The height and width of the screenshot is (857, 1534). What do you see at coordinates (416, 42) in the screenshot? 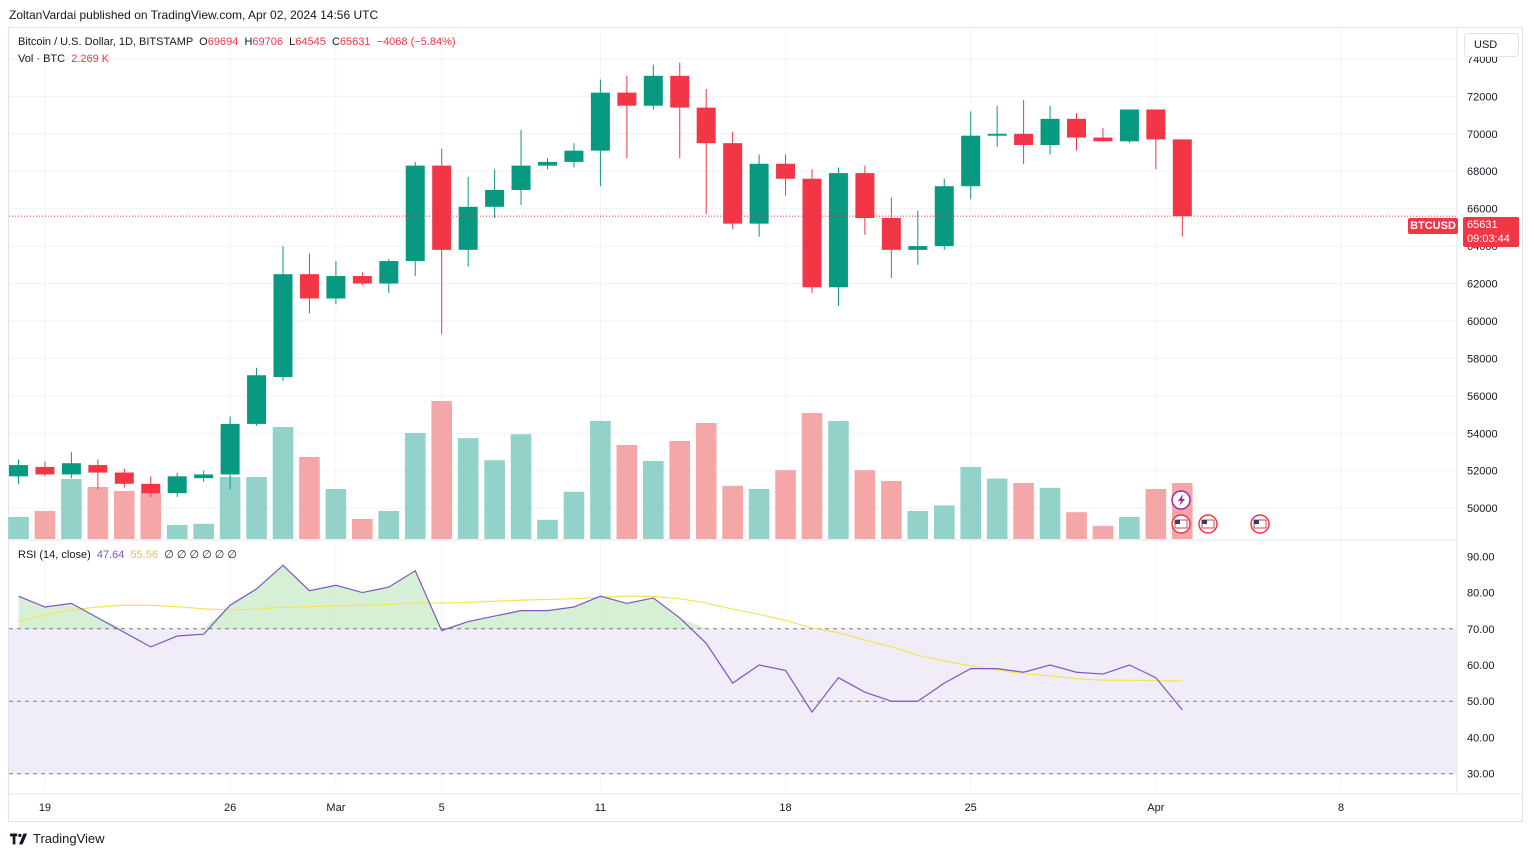
I see `change-value: −4068 (−5.84%)` at bounding box center [416, 42].